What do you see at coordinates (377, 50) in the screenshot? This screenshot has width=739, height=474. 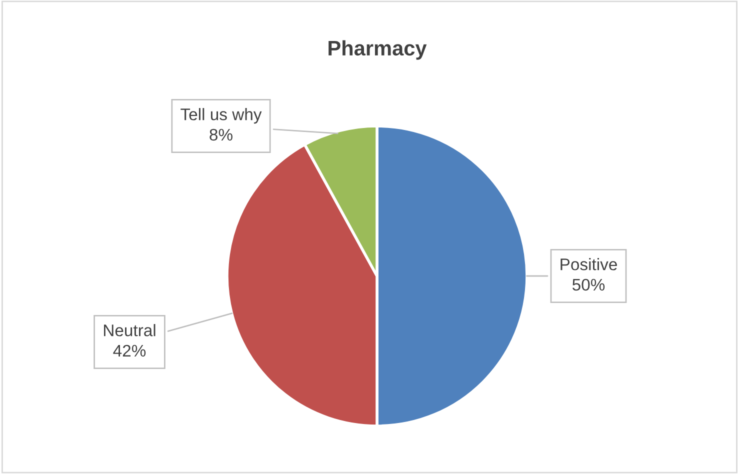 I see `chart-title: Pharmacy` at bounding box center [377, 50].